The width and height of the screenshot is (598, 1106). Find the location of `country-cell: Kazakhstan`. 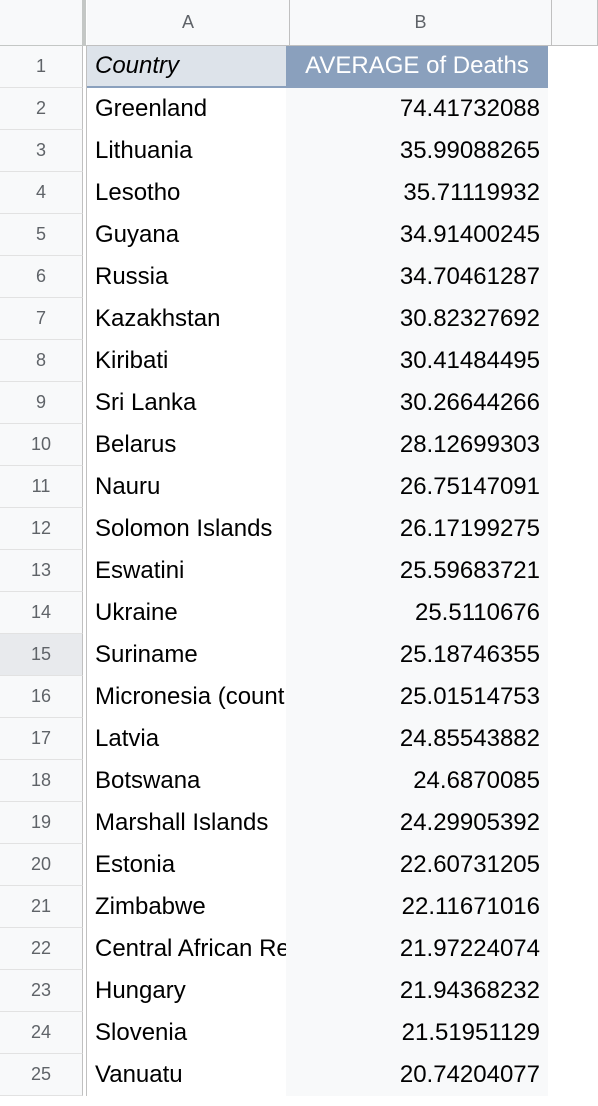

country-cell: Kazakhstan is located at coordinates (186, 319).